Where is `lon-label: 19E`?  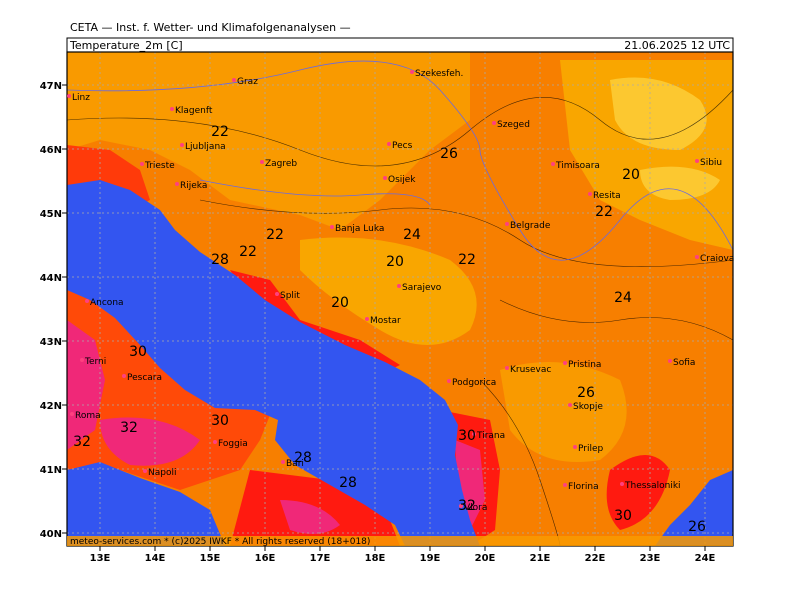 lon-label: 19E is located at coordinates (430, 558).